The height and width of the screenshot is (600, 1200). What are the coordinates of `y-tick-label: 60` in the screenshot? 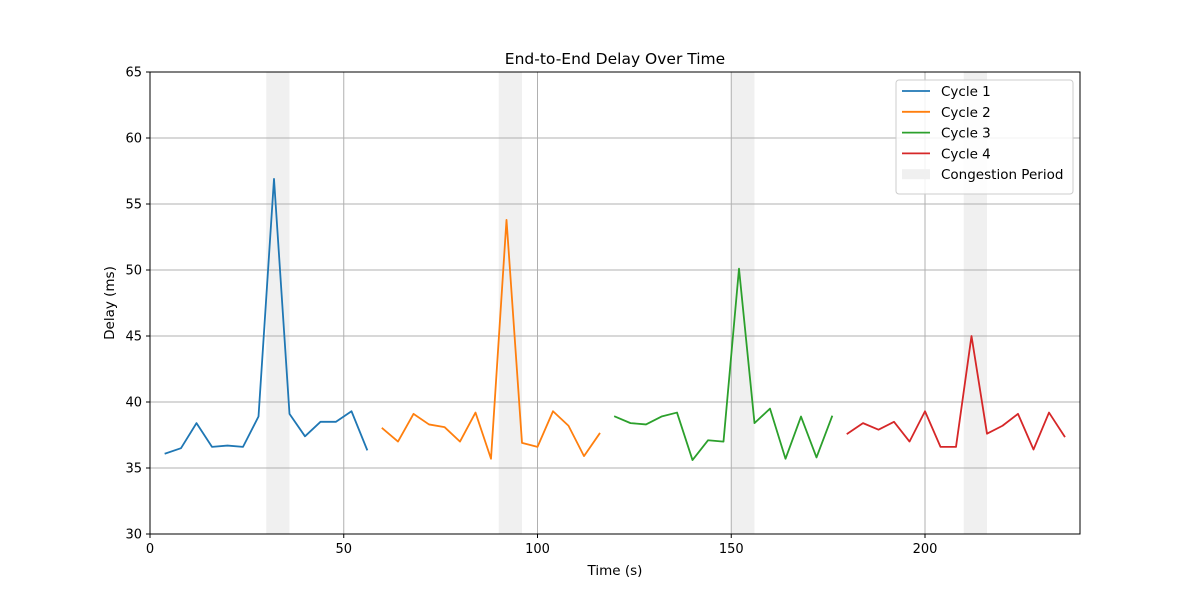 It's located at (133, 139).